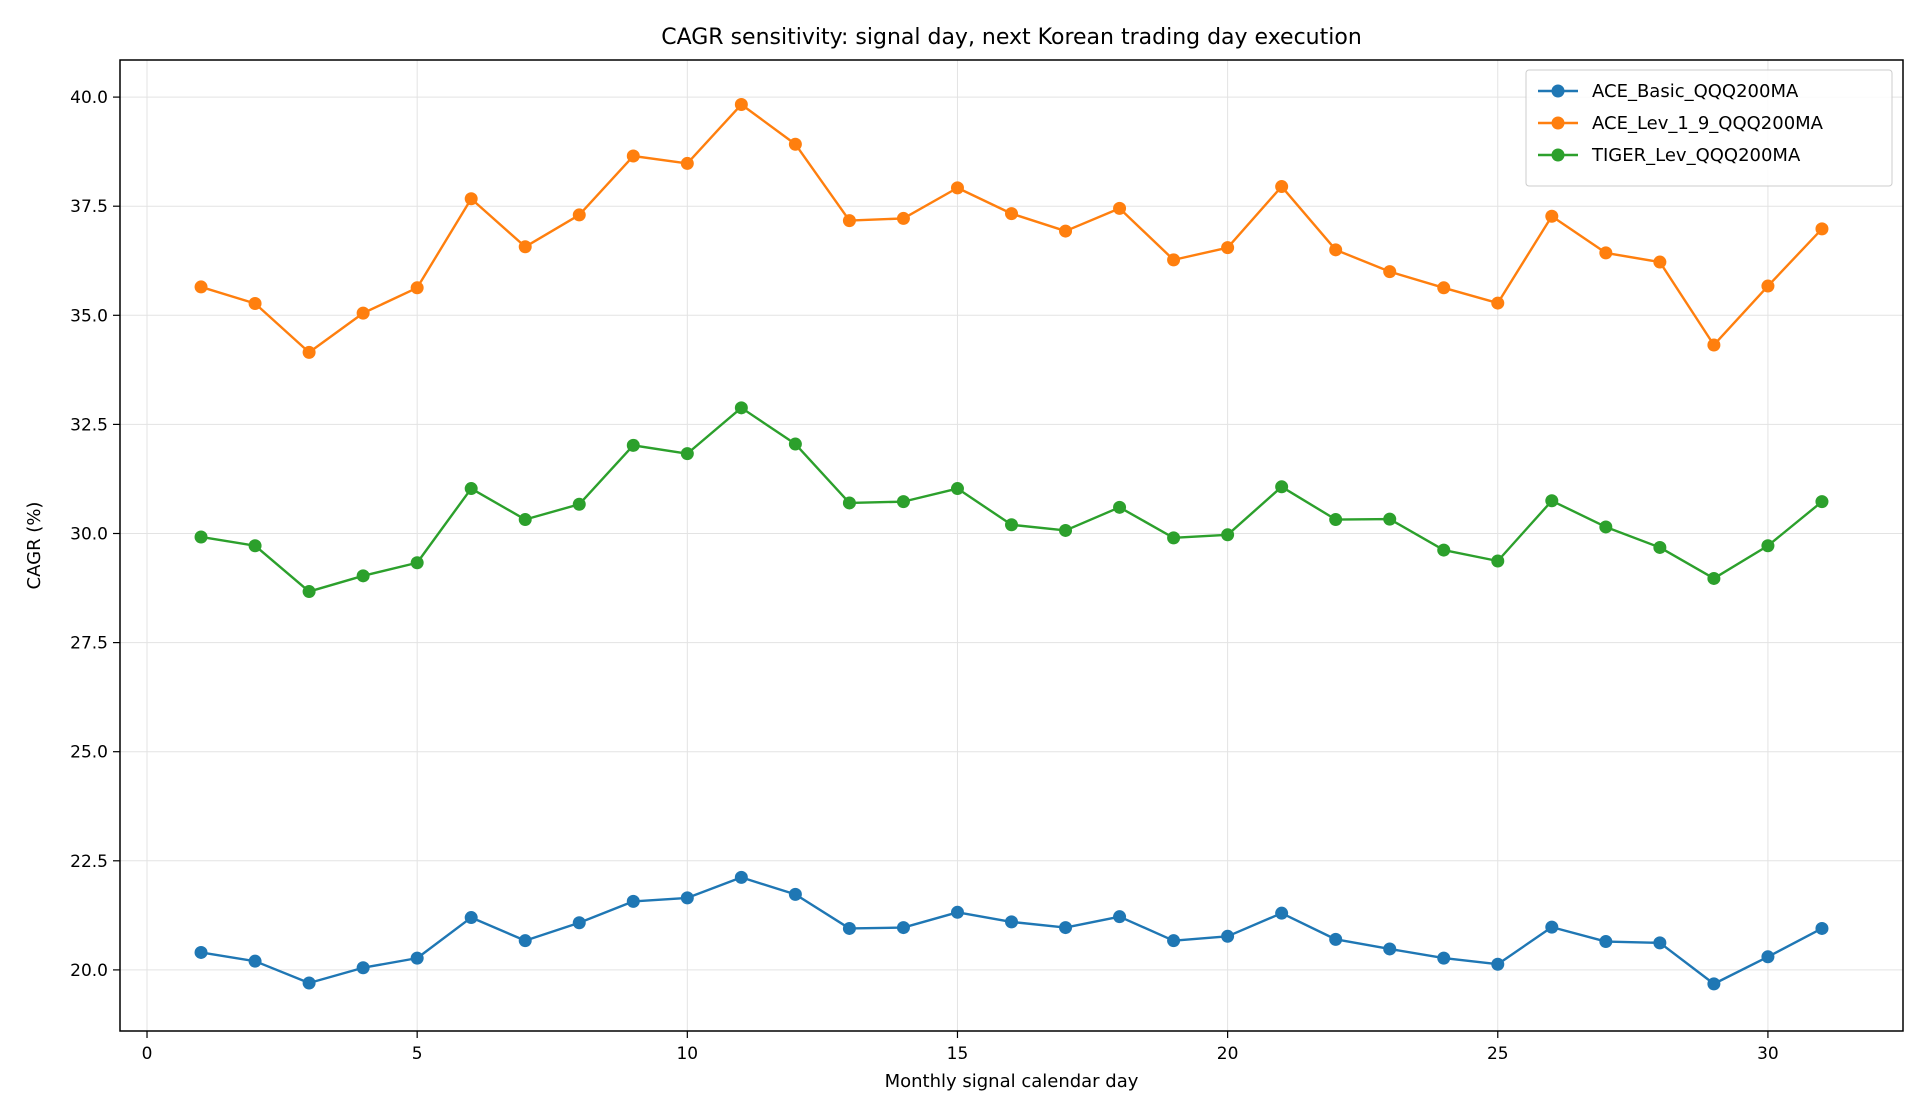 Image resolution: width=1920 pixels, height=1120 pixels. What do you see at coordinates (1012, 1081) in the screenshot?
I see `x-axis-label: Monthly signal calendar day` at bounding box center [1012, 1081].